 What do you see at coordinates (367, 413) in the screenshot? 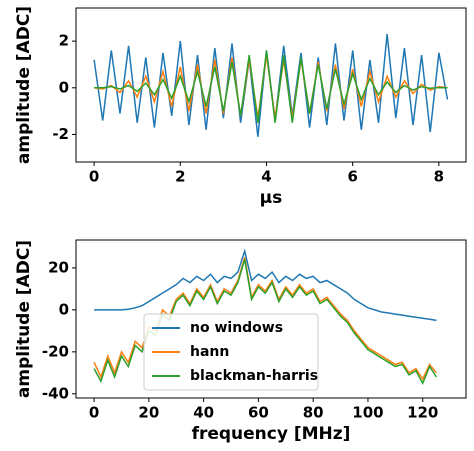
I see `x-tick-label: 100` at bounding box center [367, 413].